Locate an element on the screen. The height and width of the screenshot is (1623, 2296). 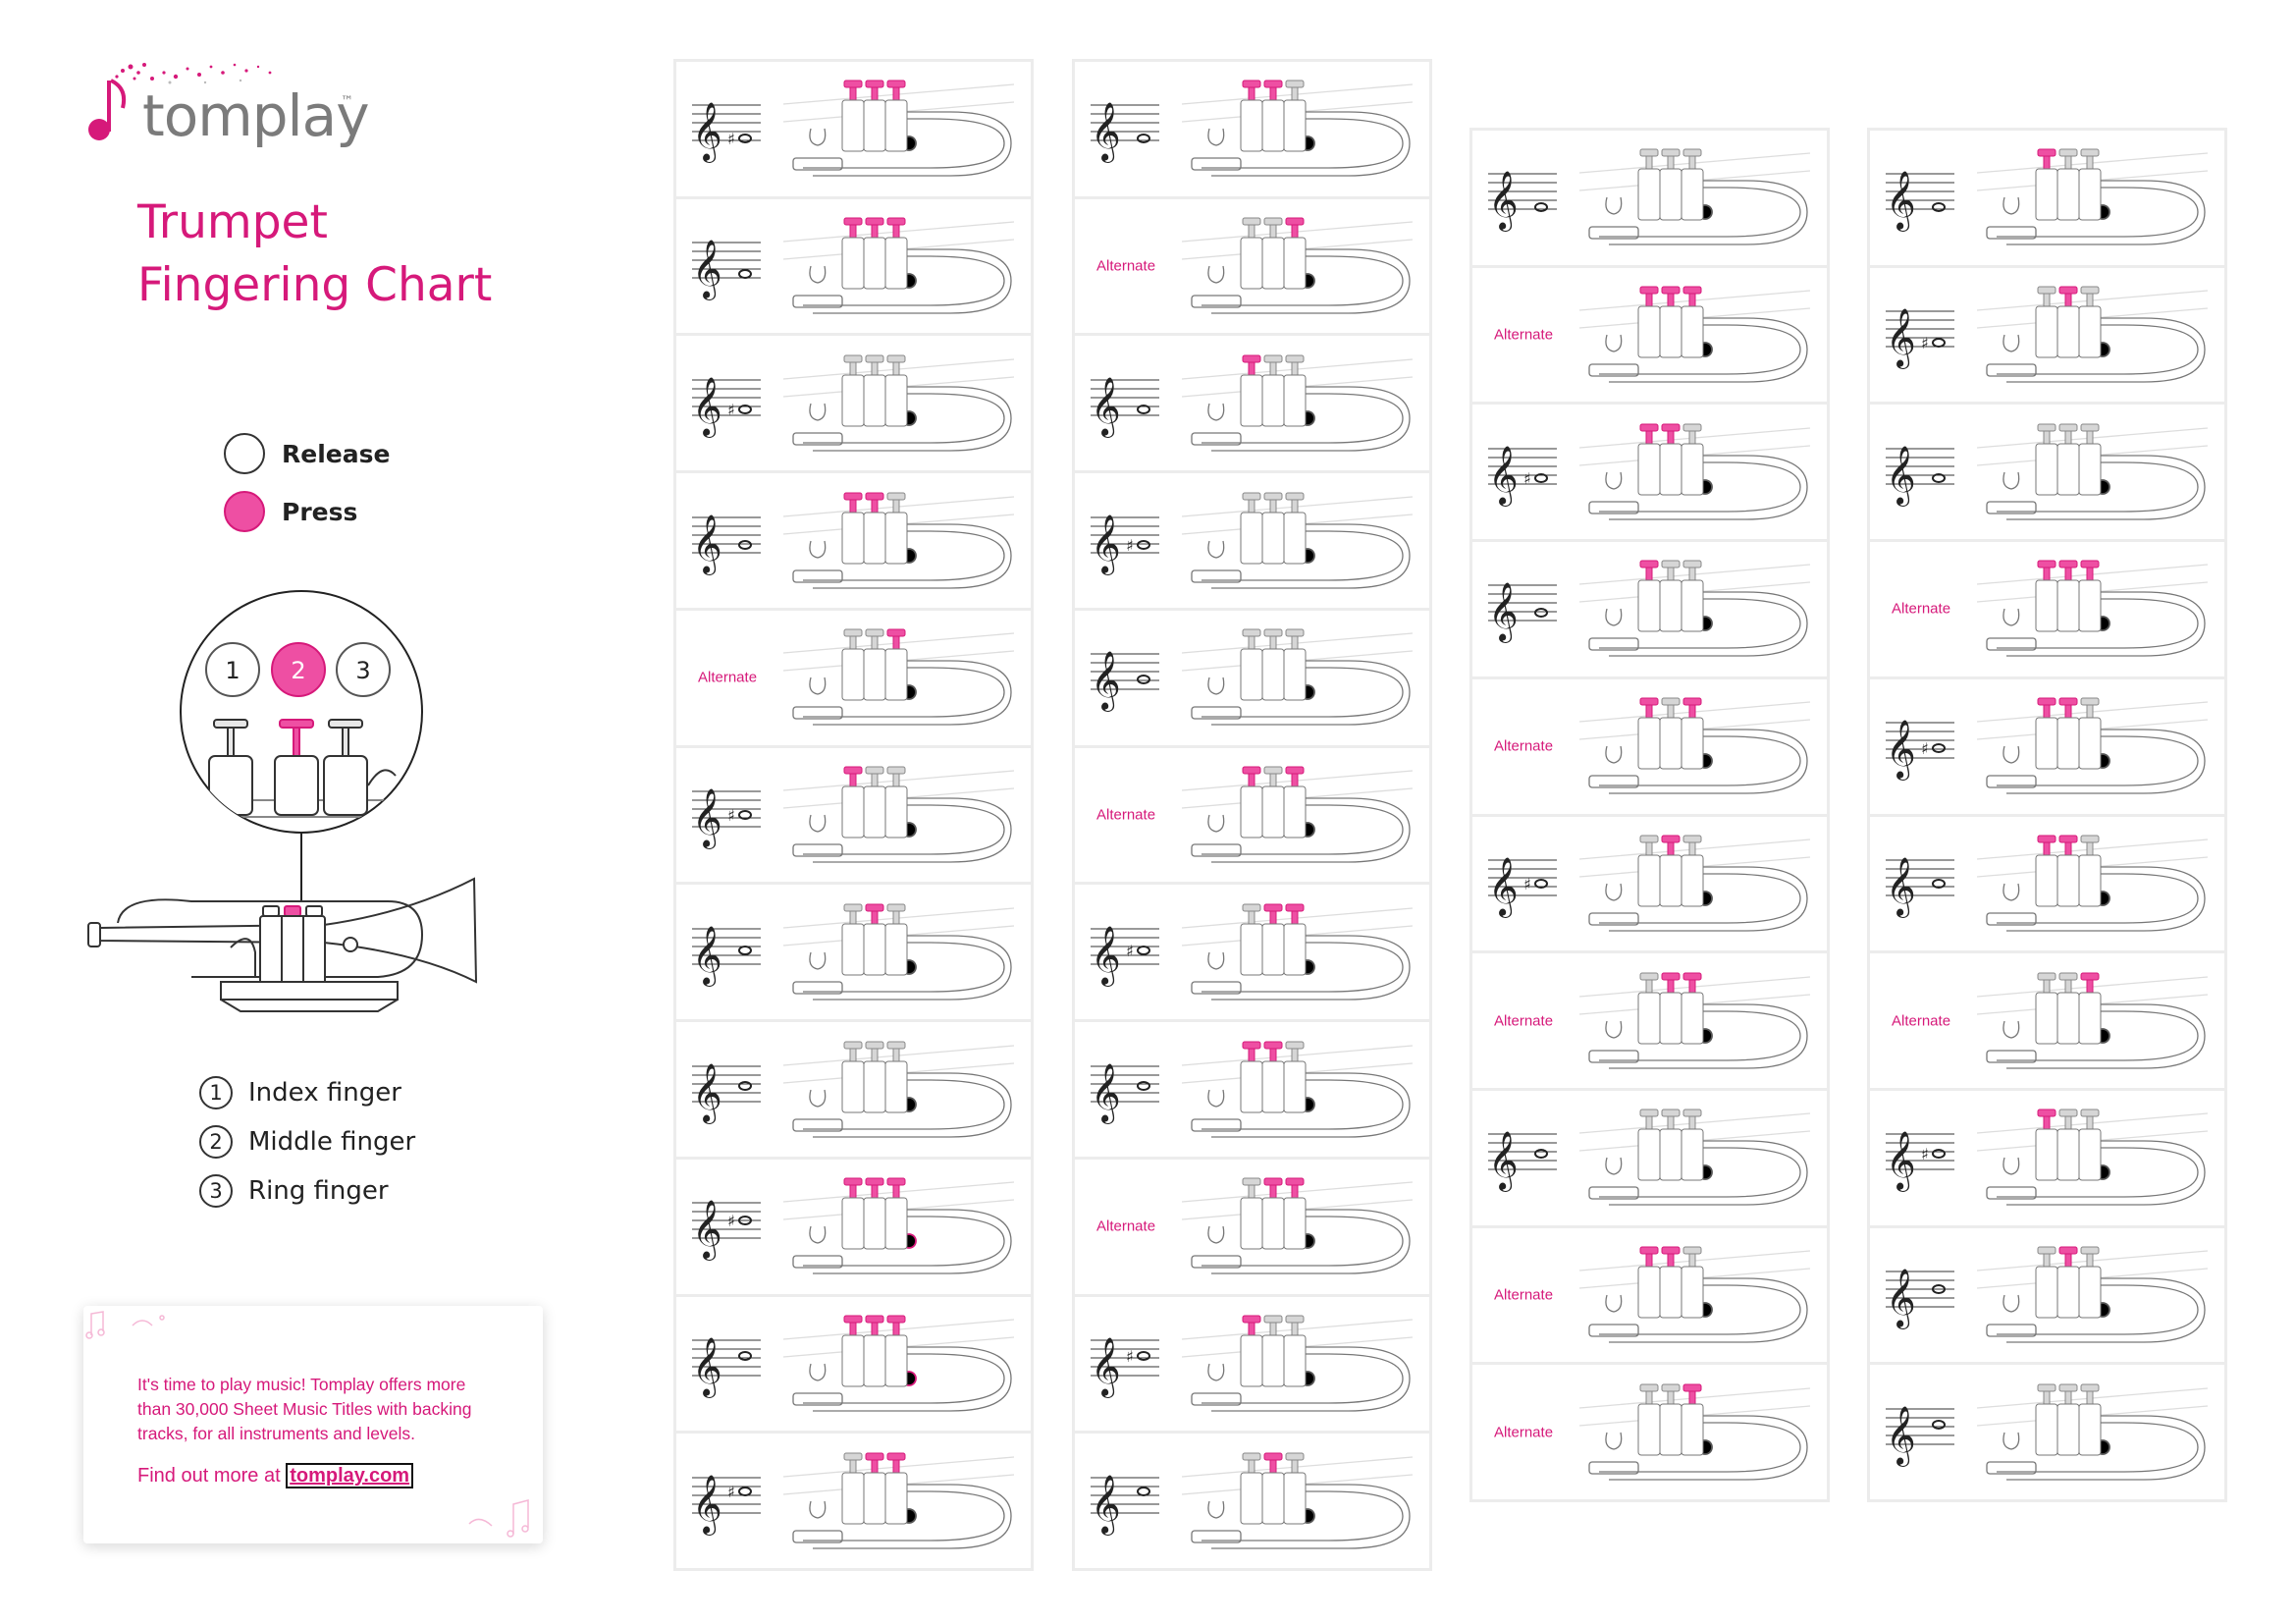
tomplay-link: tomplay.com is located at coordinates (350, 1475).